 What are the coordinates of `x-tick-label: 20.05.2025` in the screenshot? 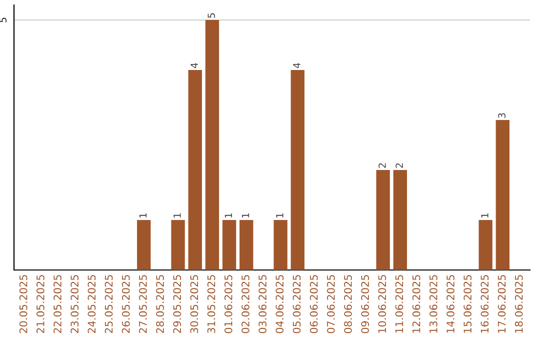 It's located at (23, 304).